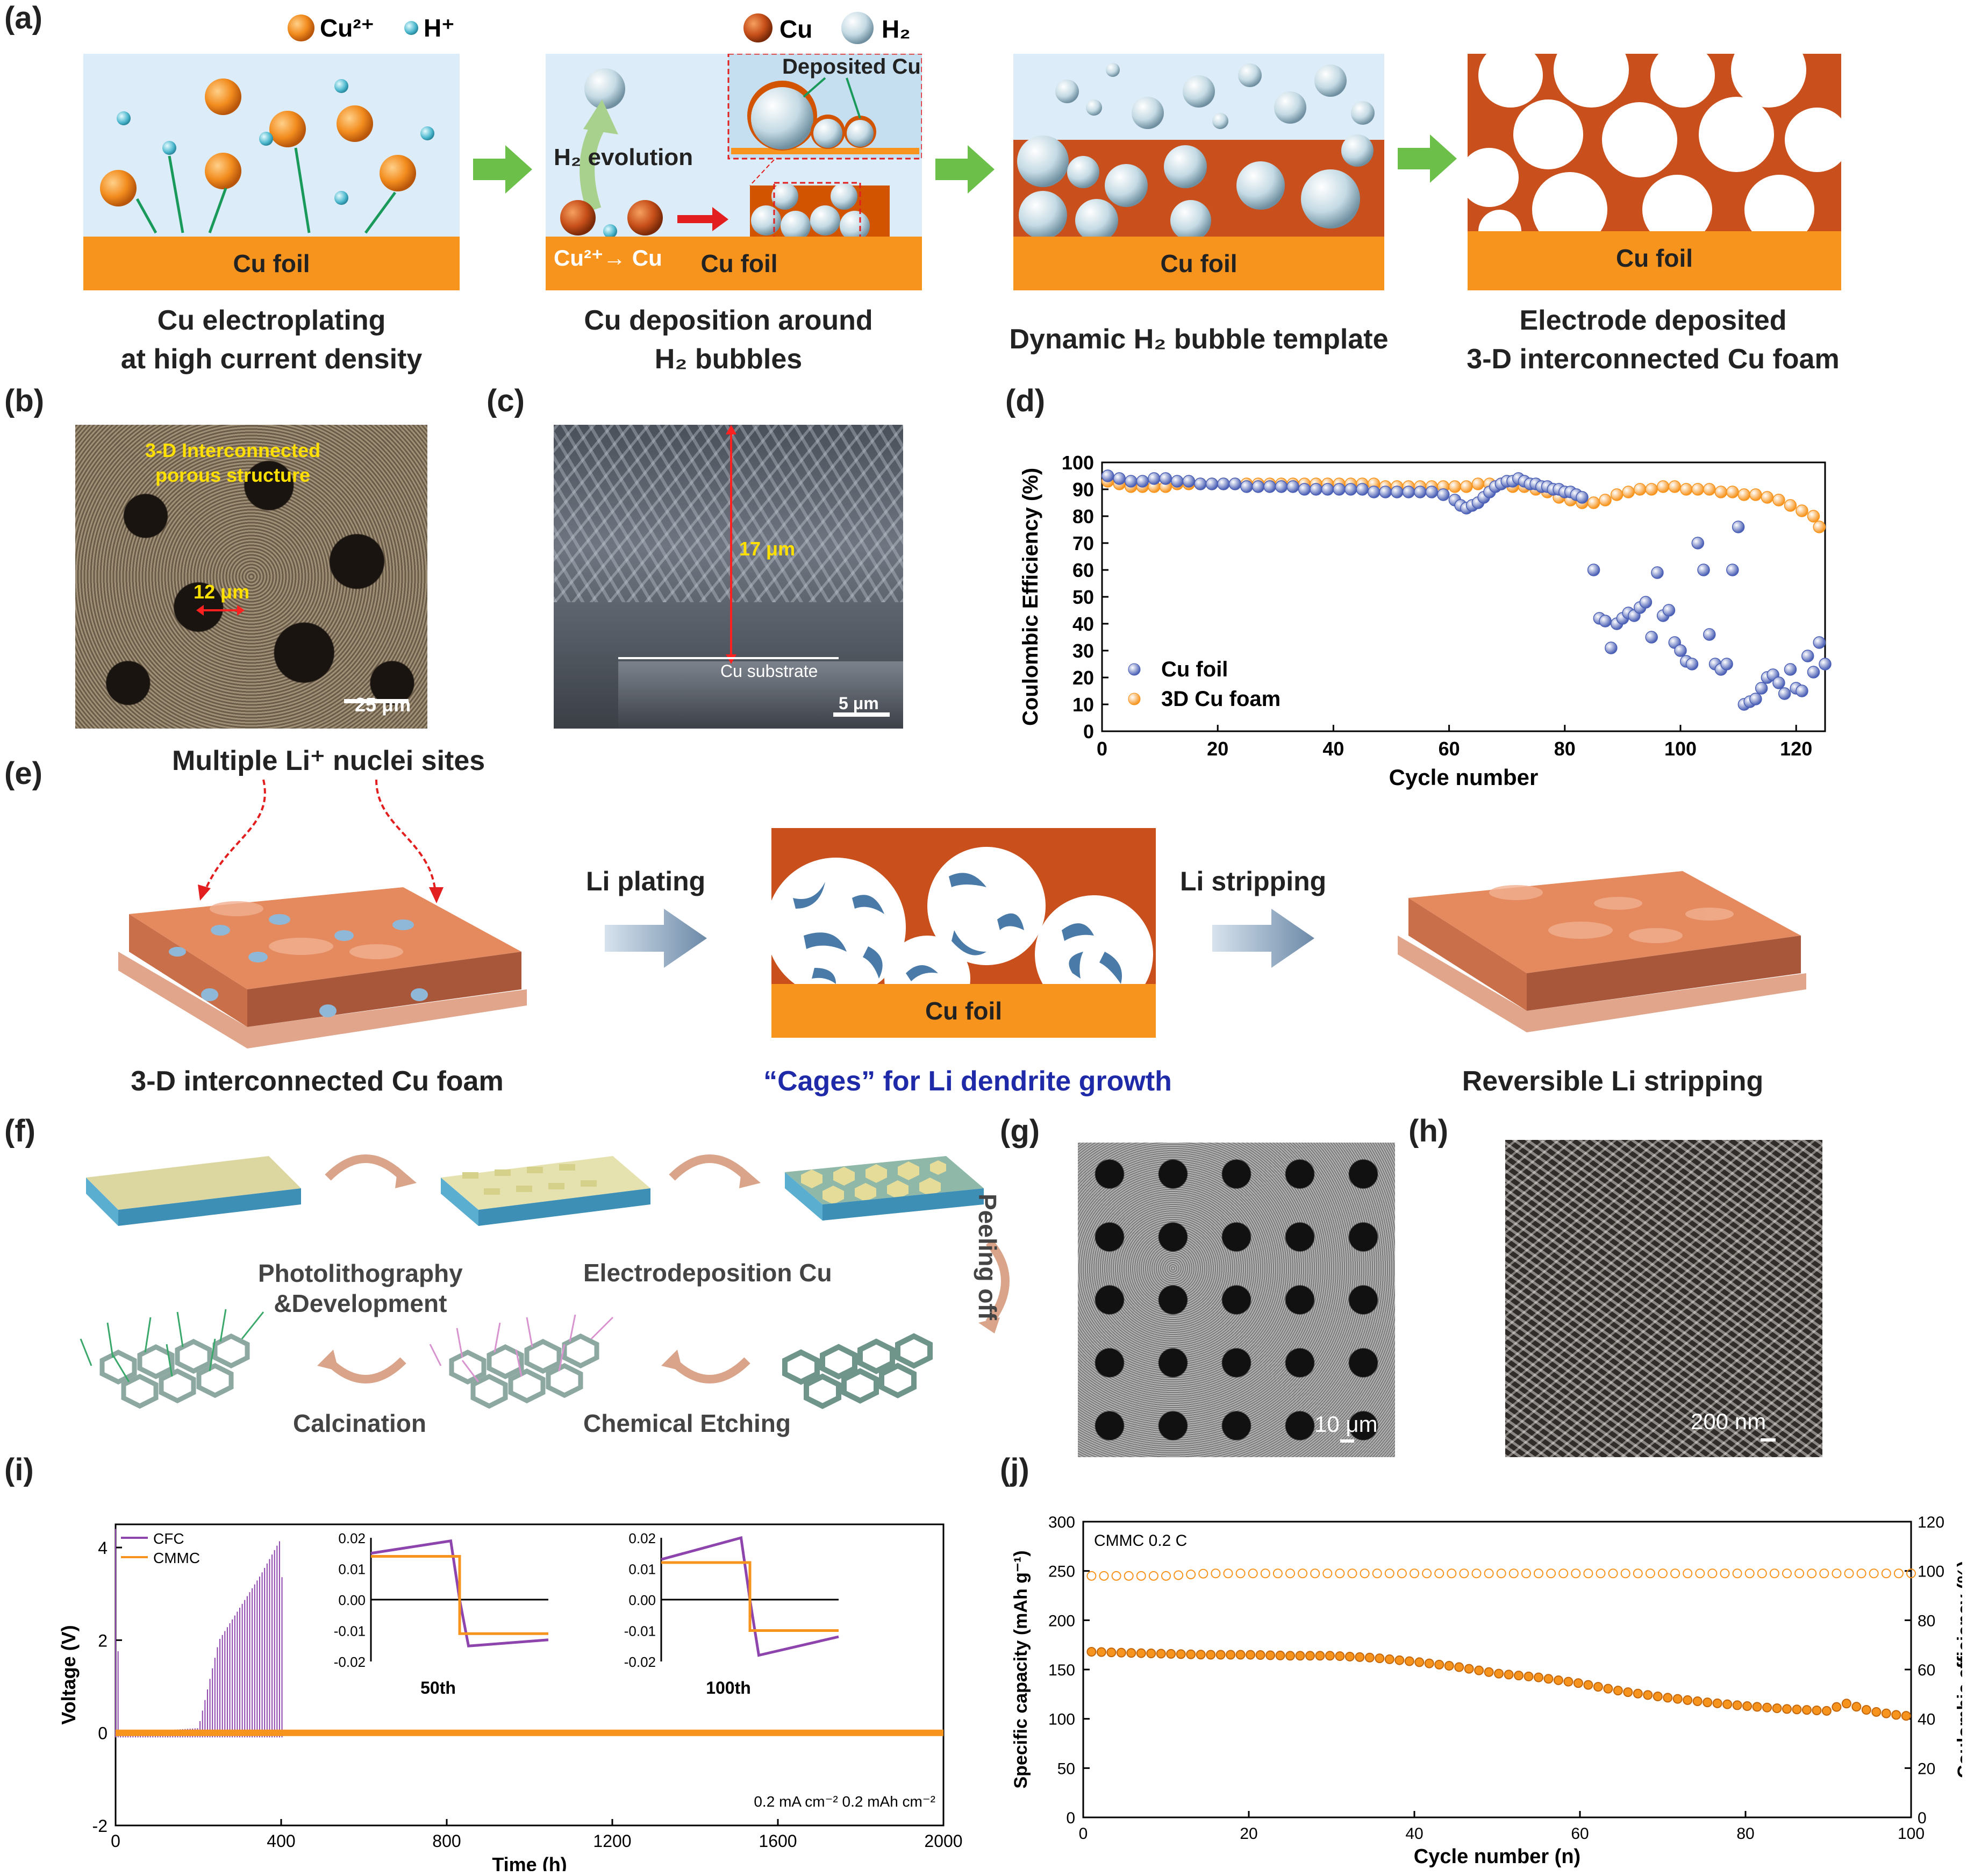 Image resolution: width=1967 pixels, height=1876 pixels. Describe the element at coordinates (1249, 1834) in the screenshot. I see `x-tick-label: 20` at that location.